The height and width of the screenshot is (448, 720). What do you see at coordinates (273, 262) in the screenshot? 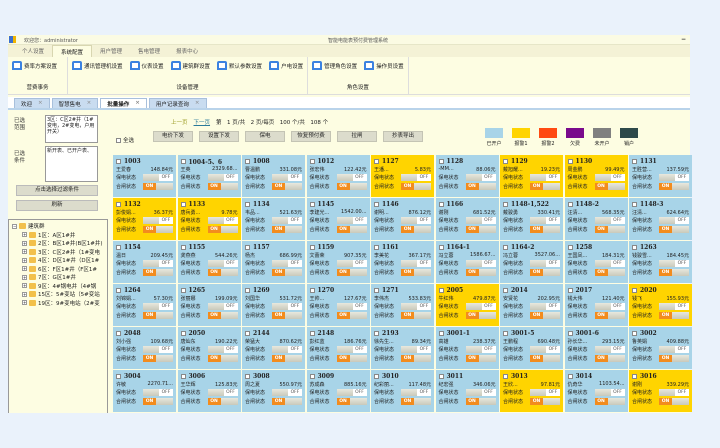
I see `meter-card: 1157 杨杰 686.99元 保电状态 OFF 合闸状态 ON` at bounding box center [273, 262].